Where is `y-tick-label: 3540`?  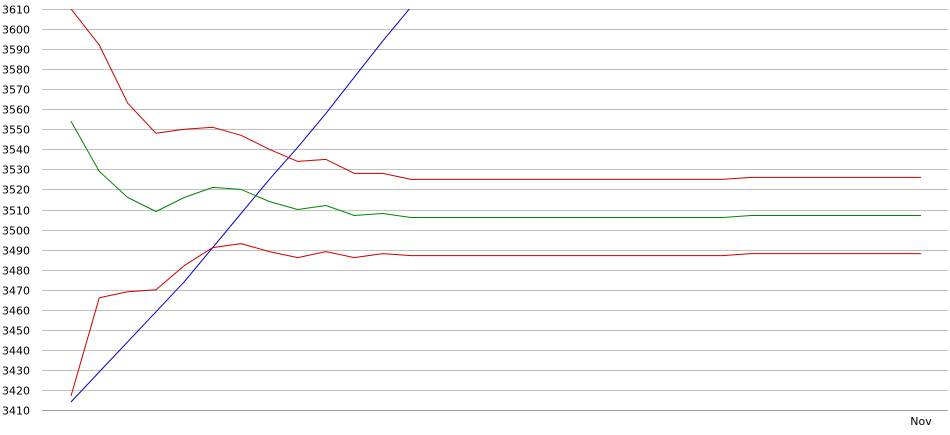
y-tick-label: 3540 is located at coordinates (16, 150).